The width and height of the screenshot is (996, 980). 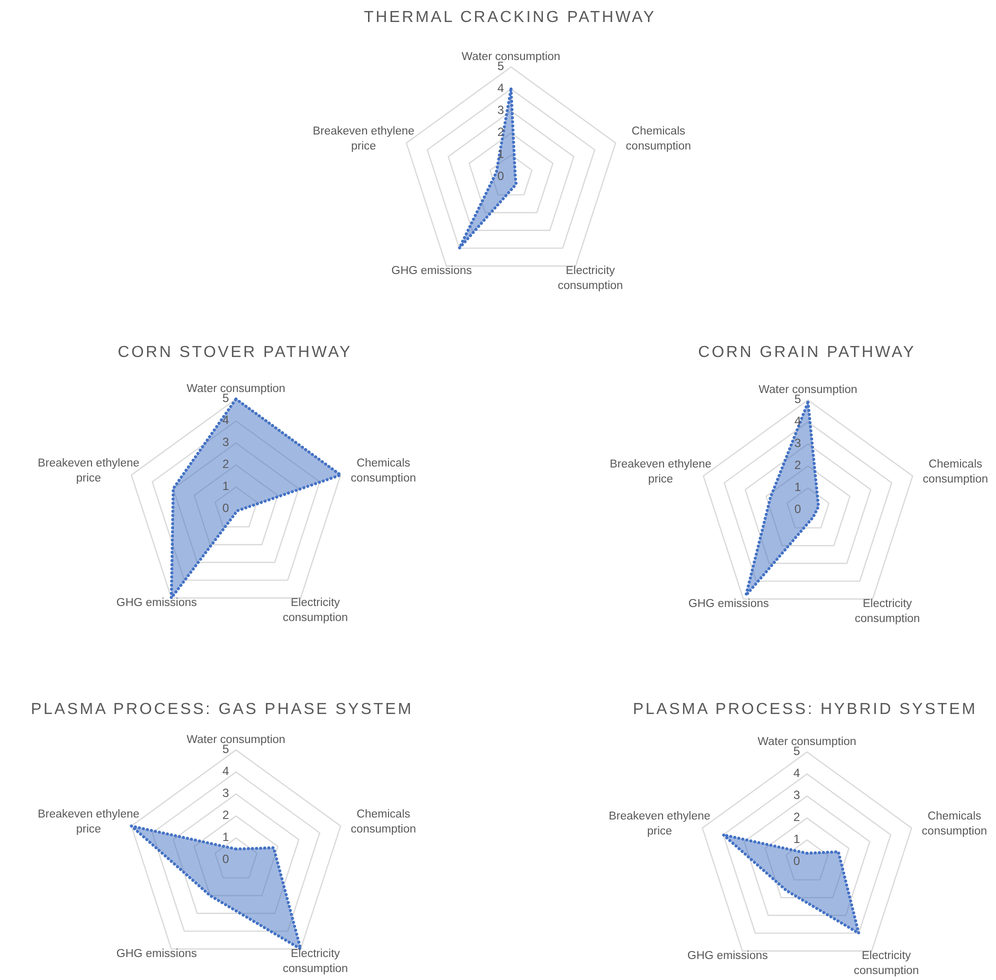 What do you see at coordinates (510, 17) in the screenshot?
I see `chart-title: THERMAL CRACKING PATHWAY` at bounding box center [510, 17].